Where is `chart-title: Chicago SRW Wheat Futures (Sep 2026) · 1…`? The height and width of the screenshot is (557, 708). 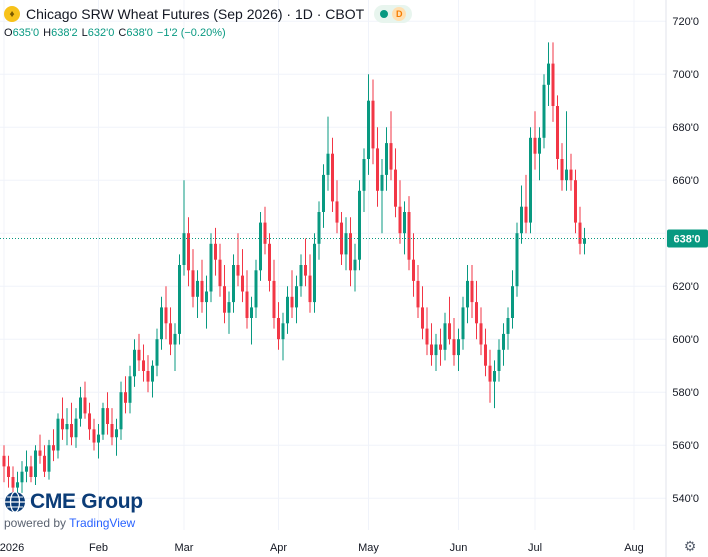
chart-title: Chicago SRW Wheat Futures (Sep 2026) · 1… is located at coordinates (195, 14).